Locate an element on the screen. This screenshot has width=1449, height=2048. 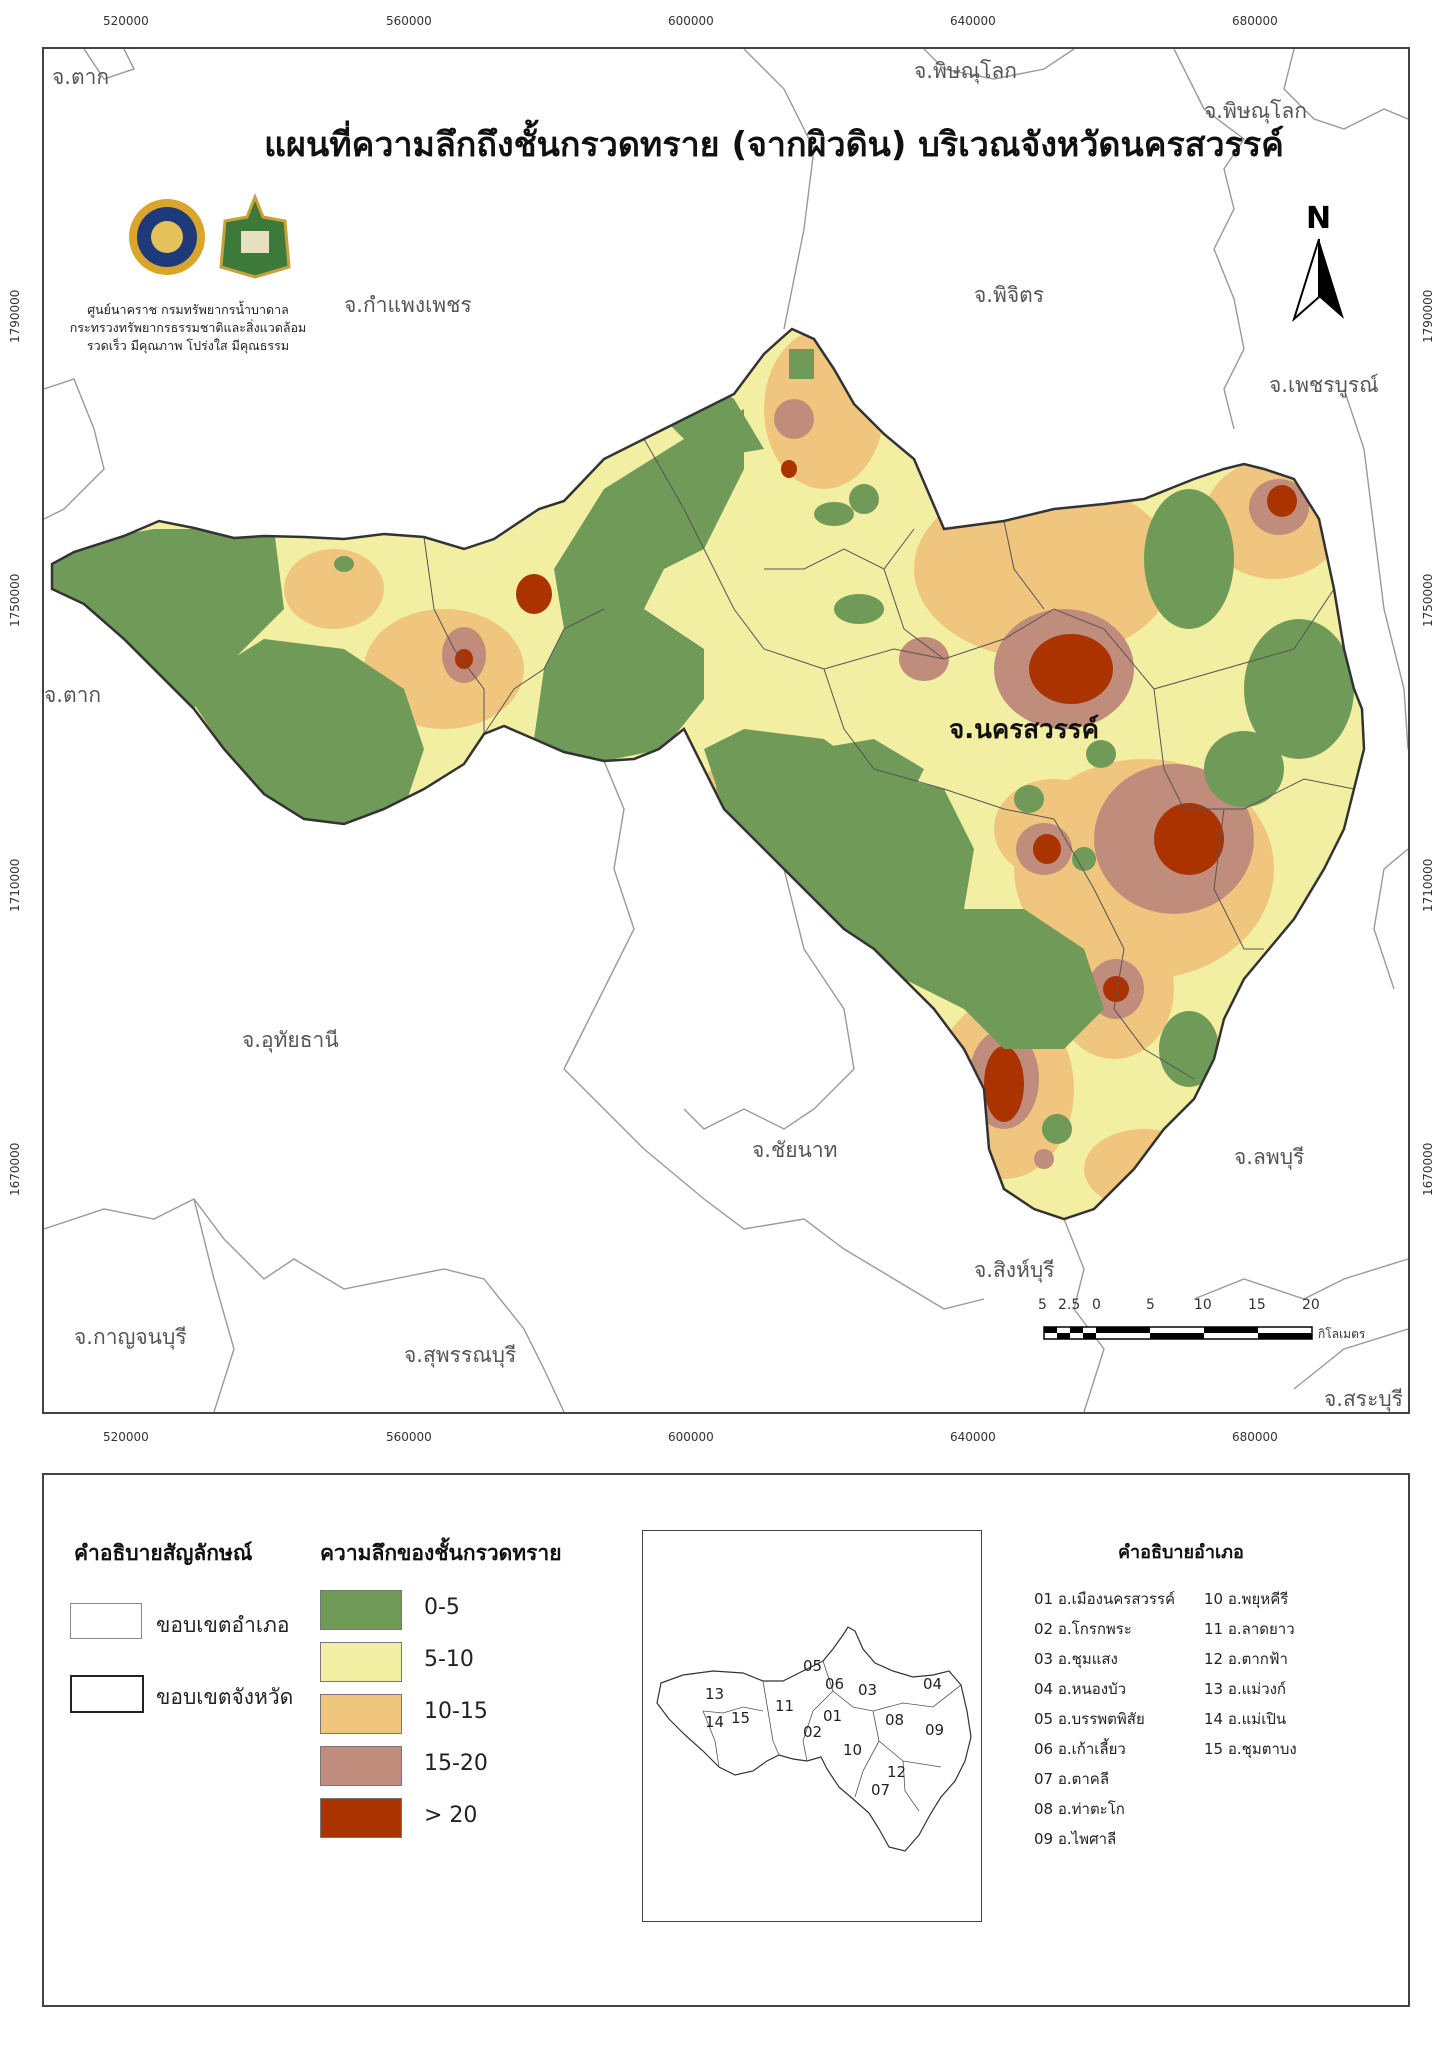
district-05: 05 อ.บรรพตพิสัย is located at coordinates (1089, 1719).